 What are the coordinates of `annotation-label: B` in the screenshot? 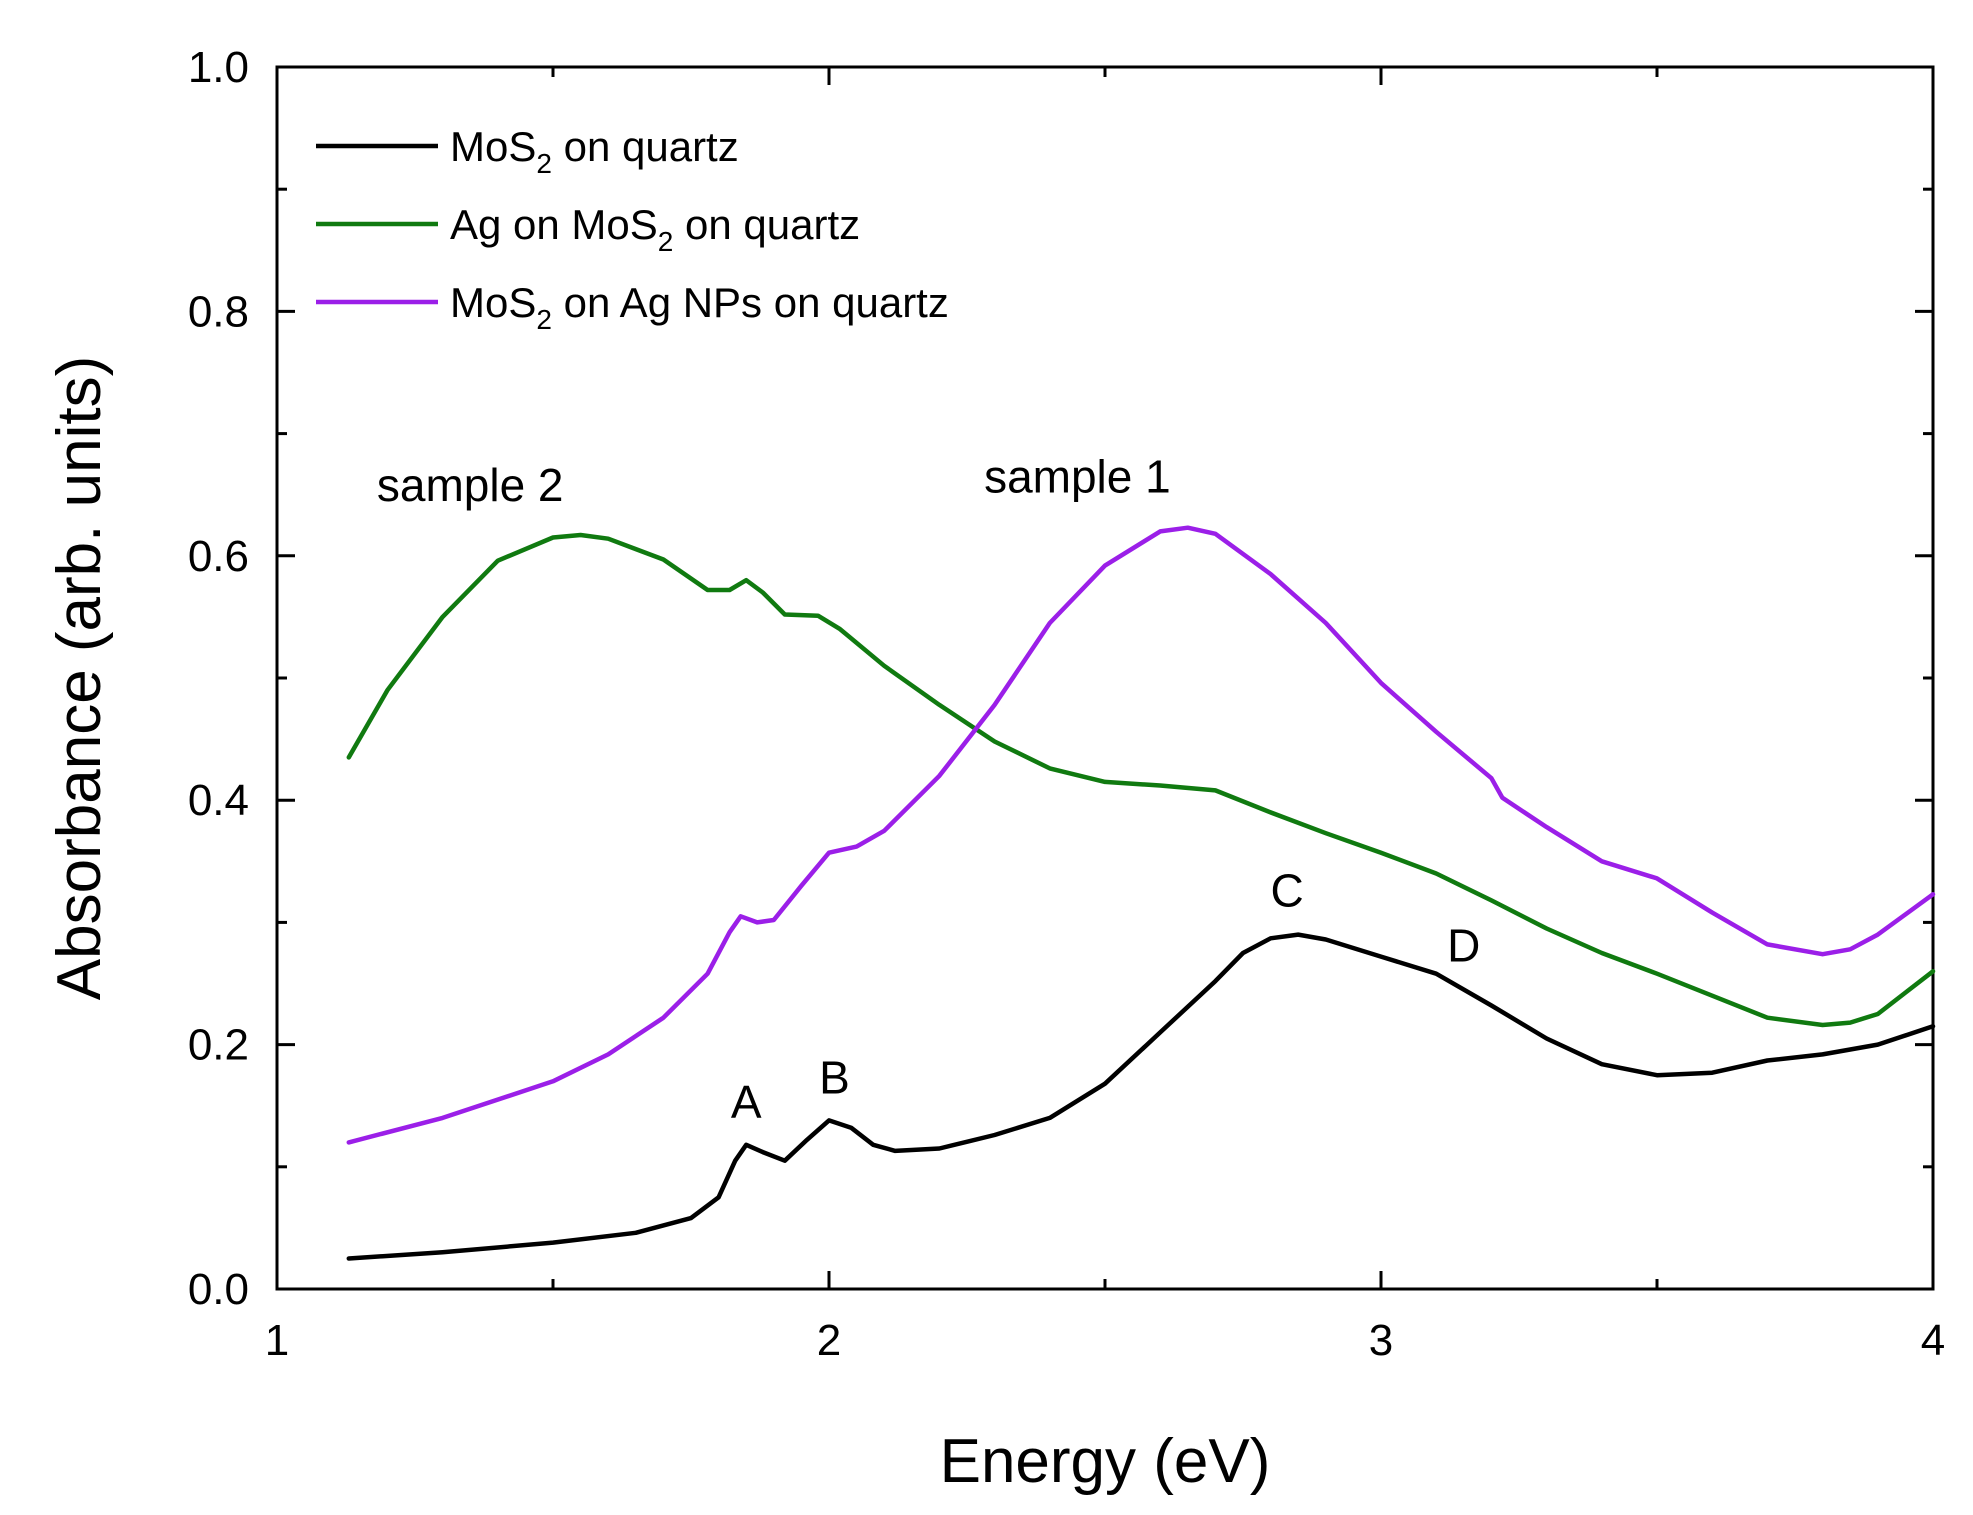 It's located at (834, 1077).